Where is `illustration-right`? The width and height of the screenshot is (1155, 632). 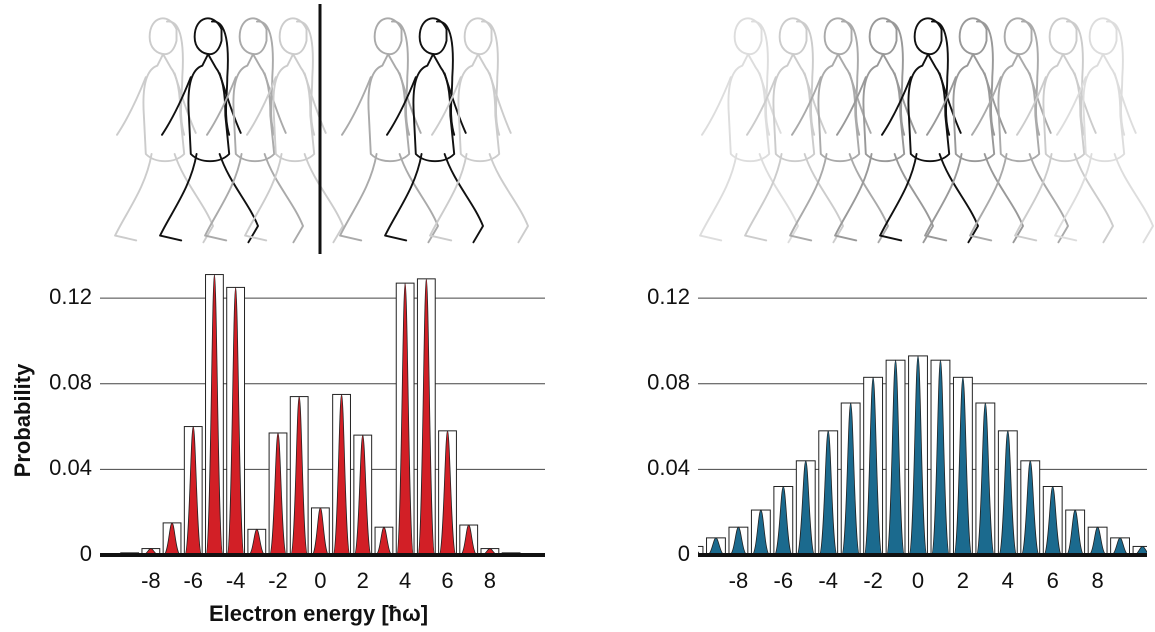
illustration-right is located at coordinates (926, 130).